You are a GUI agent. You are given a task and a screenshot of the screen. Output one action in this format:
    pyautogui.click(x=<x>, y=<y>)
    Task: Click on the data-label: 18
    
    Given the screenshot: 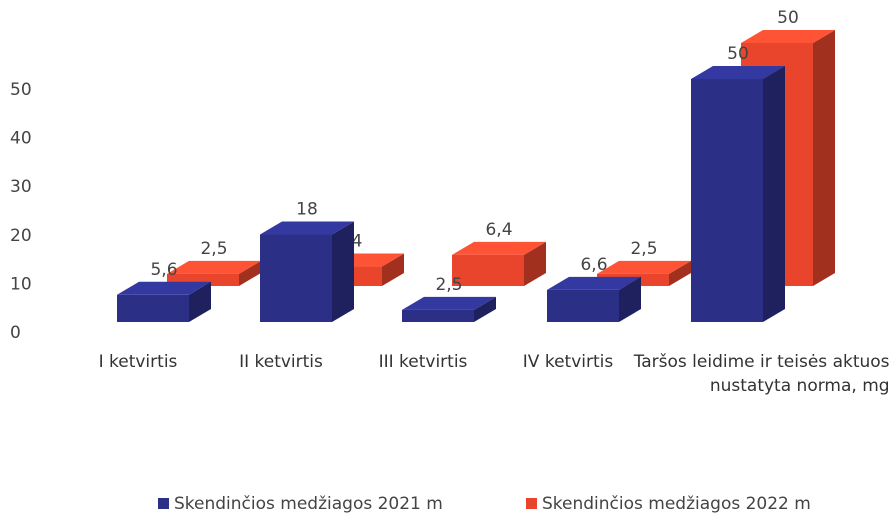 What is the action you would take?
    pyautogui.click(x=307, y=210)
    